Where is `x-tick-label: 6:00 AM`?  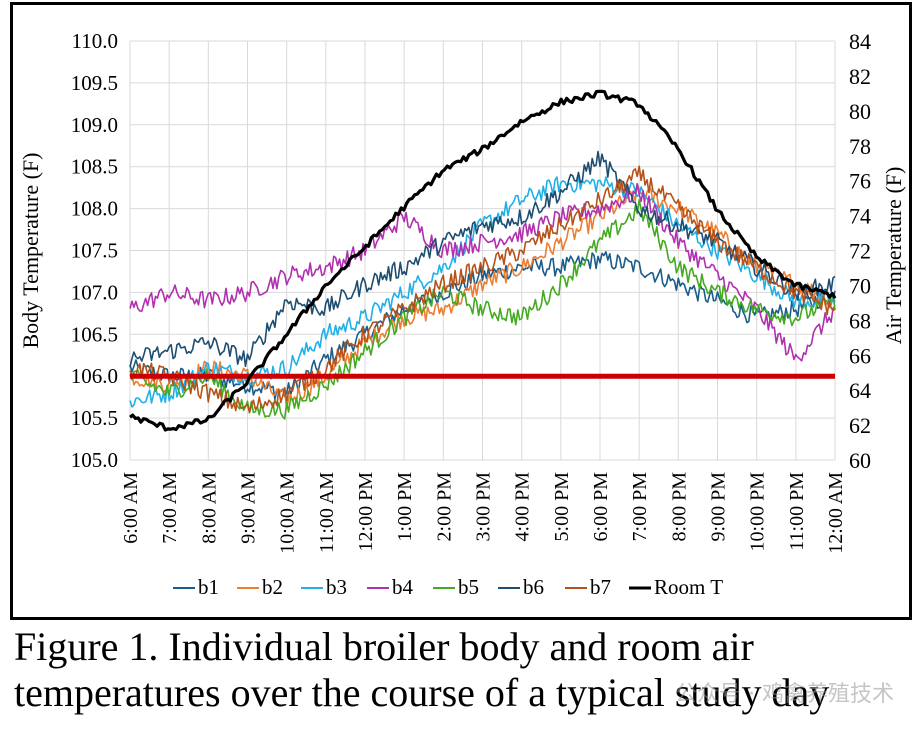 x-tick-label: 6:00 AM is located at coordinates (131, 508).